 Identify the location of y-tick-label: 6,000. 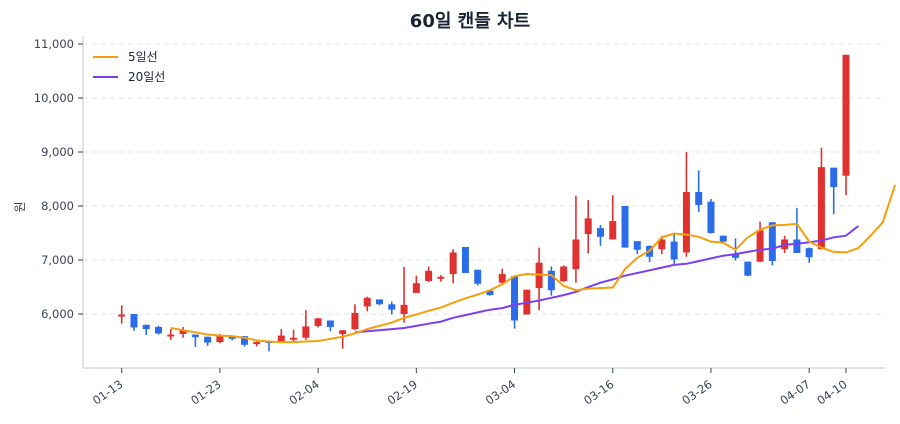
(57, 314).